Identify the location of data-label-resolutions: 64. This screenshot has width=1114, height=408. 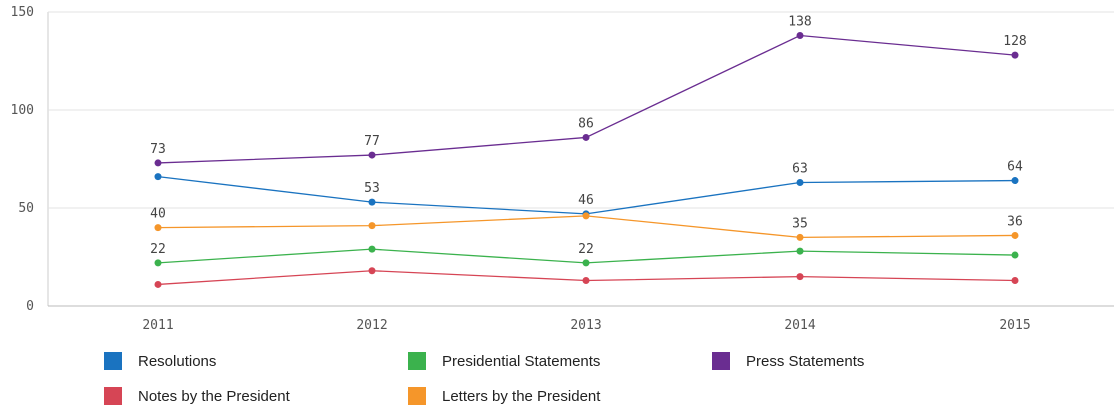
(1015, 167).